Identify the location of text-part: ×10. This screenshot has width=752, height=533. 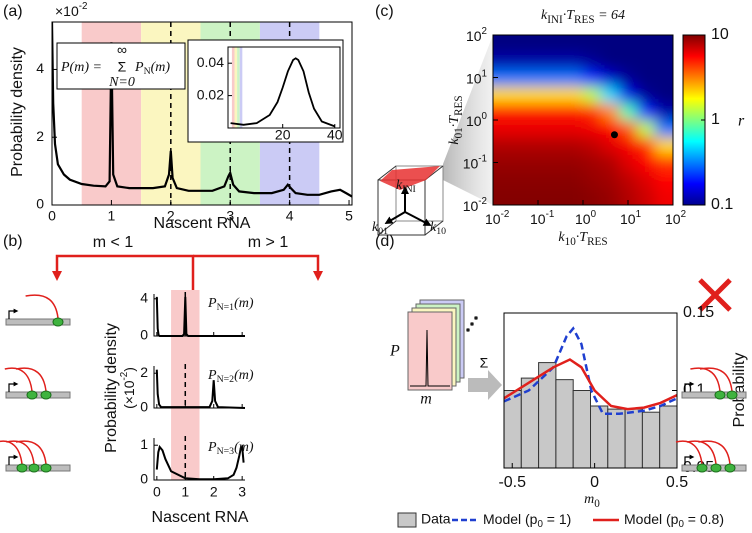
(67, 11).